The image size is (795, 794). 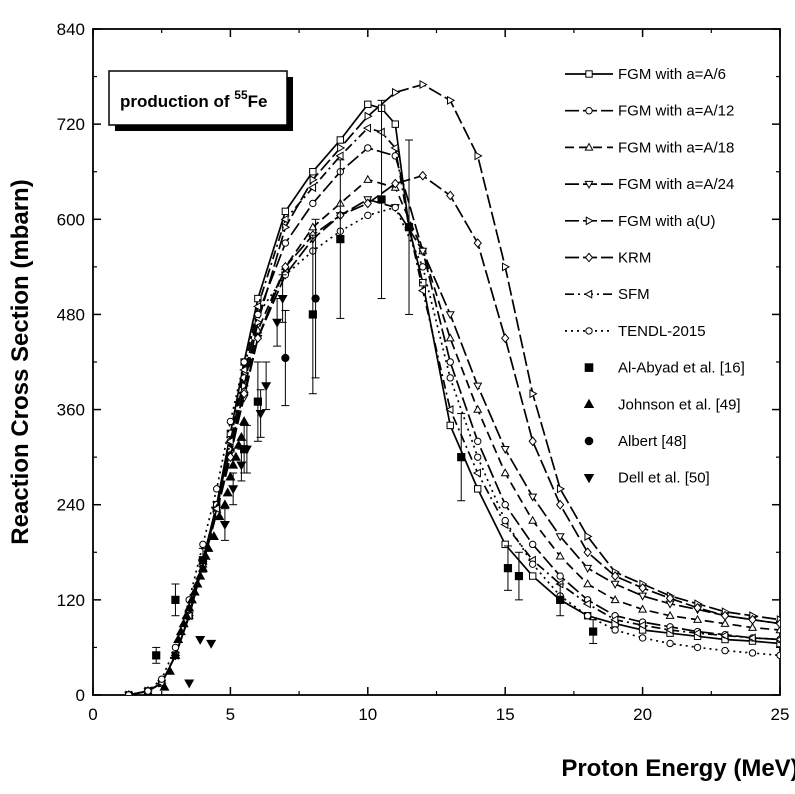 I want to click on legend-label: FGM with a=A/18, so click(x=676, y=147).